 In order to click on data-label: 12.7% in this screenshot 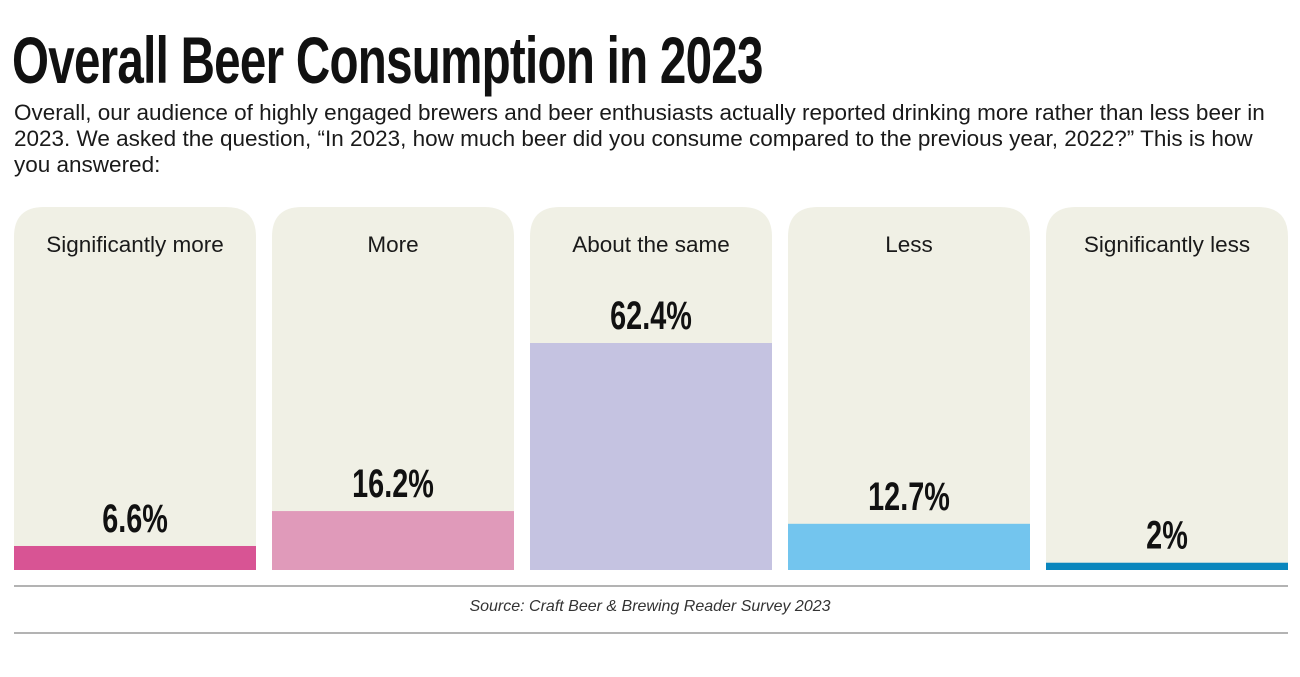, I will do `click(909, 496)`.